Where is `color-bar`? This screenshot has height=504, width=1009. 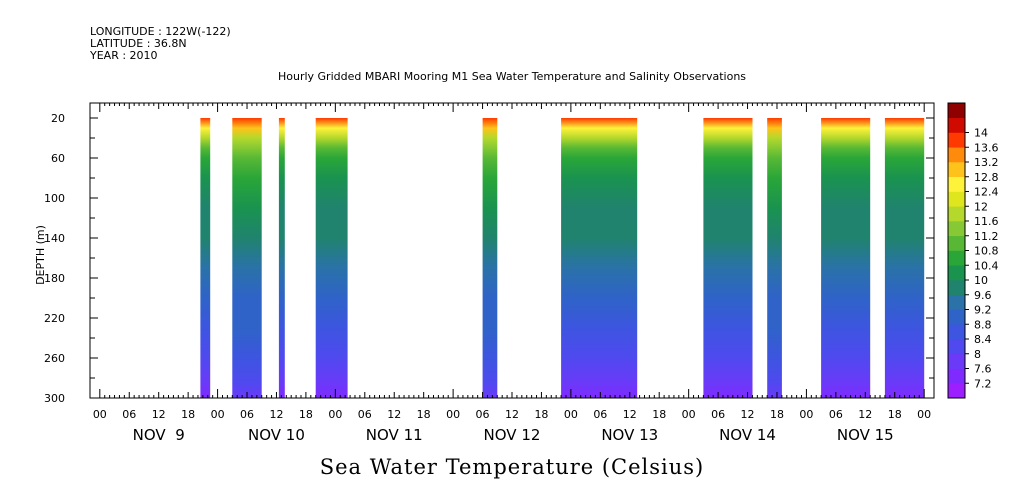 color-bar is located at coordinates (956, 250).